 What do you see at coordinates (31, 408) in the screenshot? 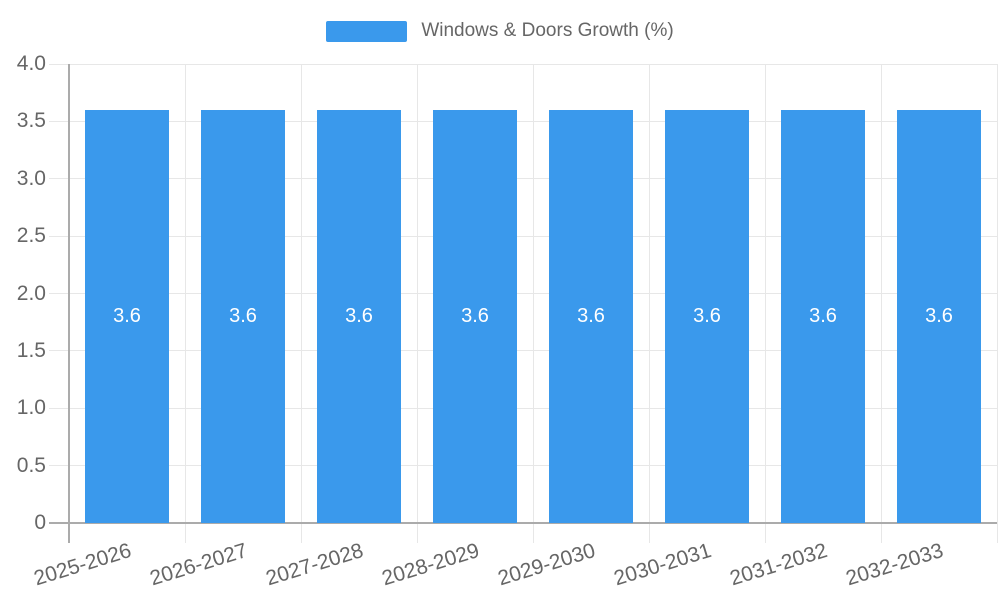
I see `y-tick-label: 1.0` at bounding box center [31, 408].